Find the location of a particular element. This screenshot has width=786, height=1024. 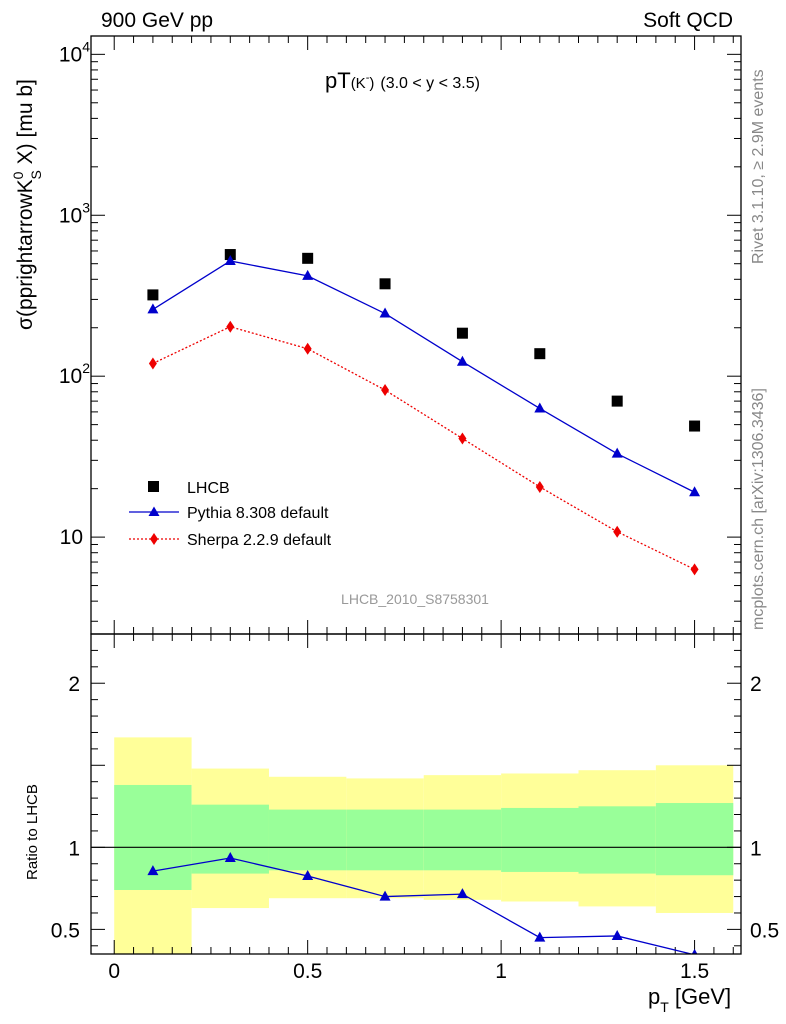

ratio-line-pythia is located at coordinates (423, 905).